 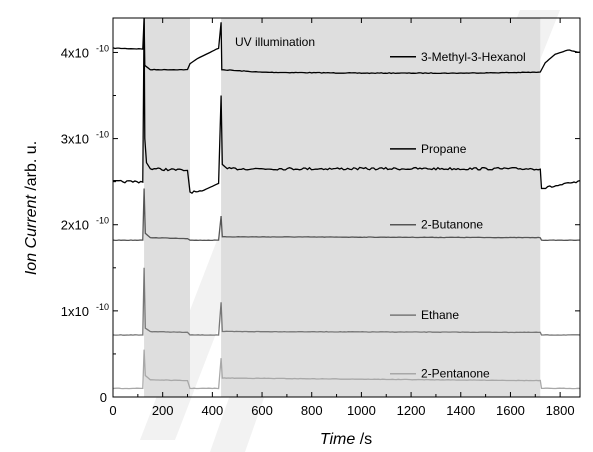 I want to click on x-tick-label: 1800, so click(x=560, y=410).